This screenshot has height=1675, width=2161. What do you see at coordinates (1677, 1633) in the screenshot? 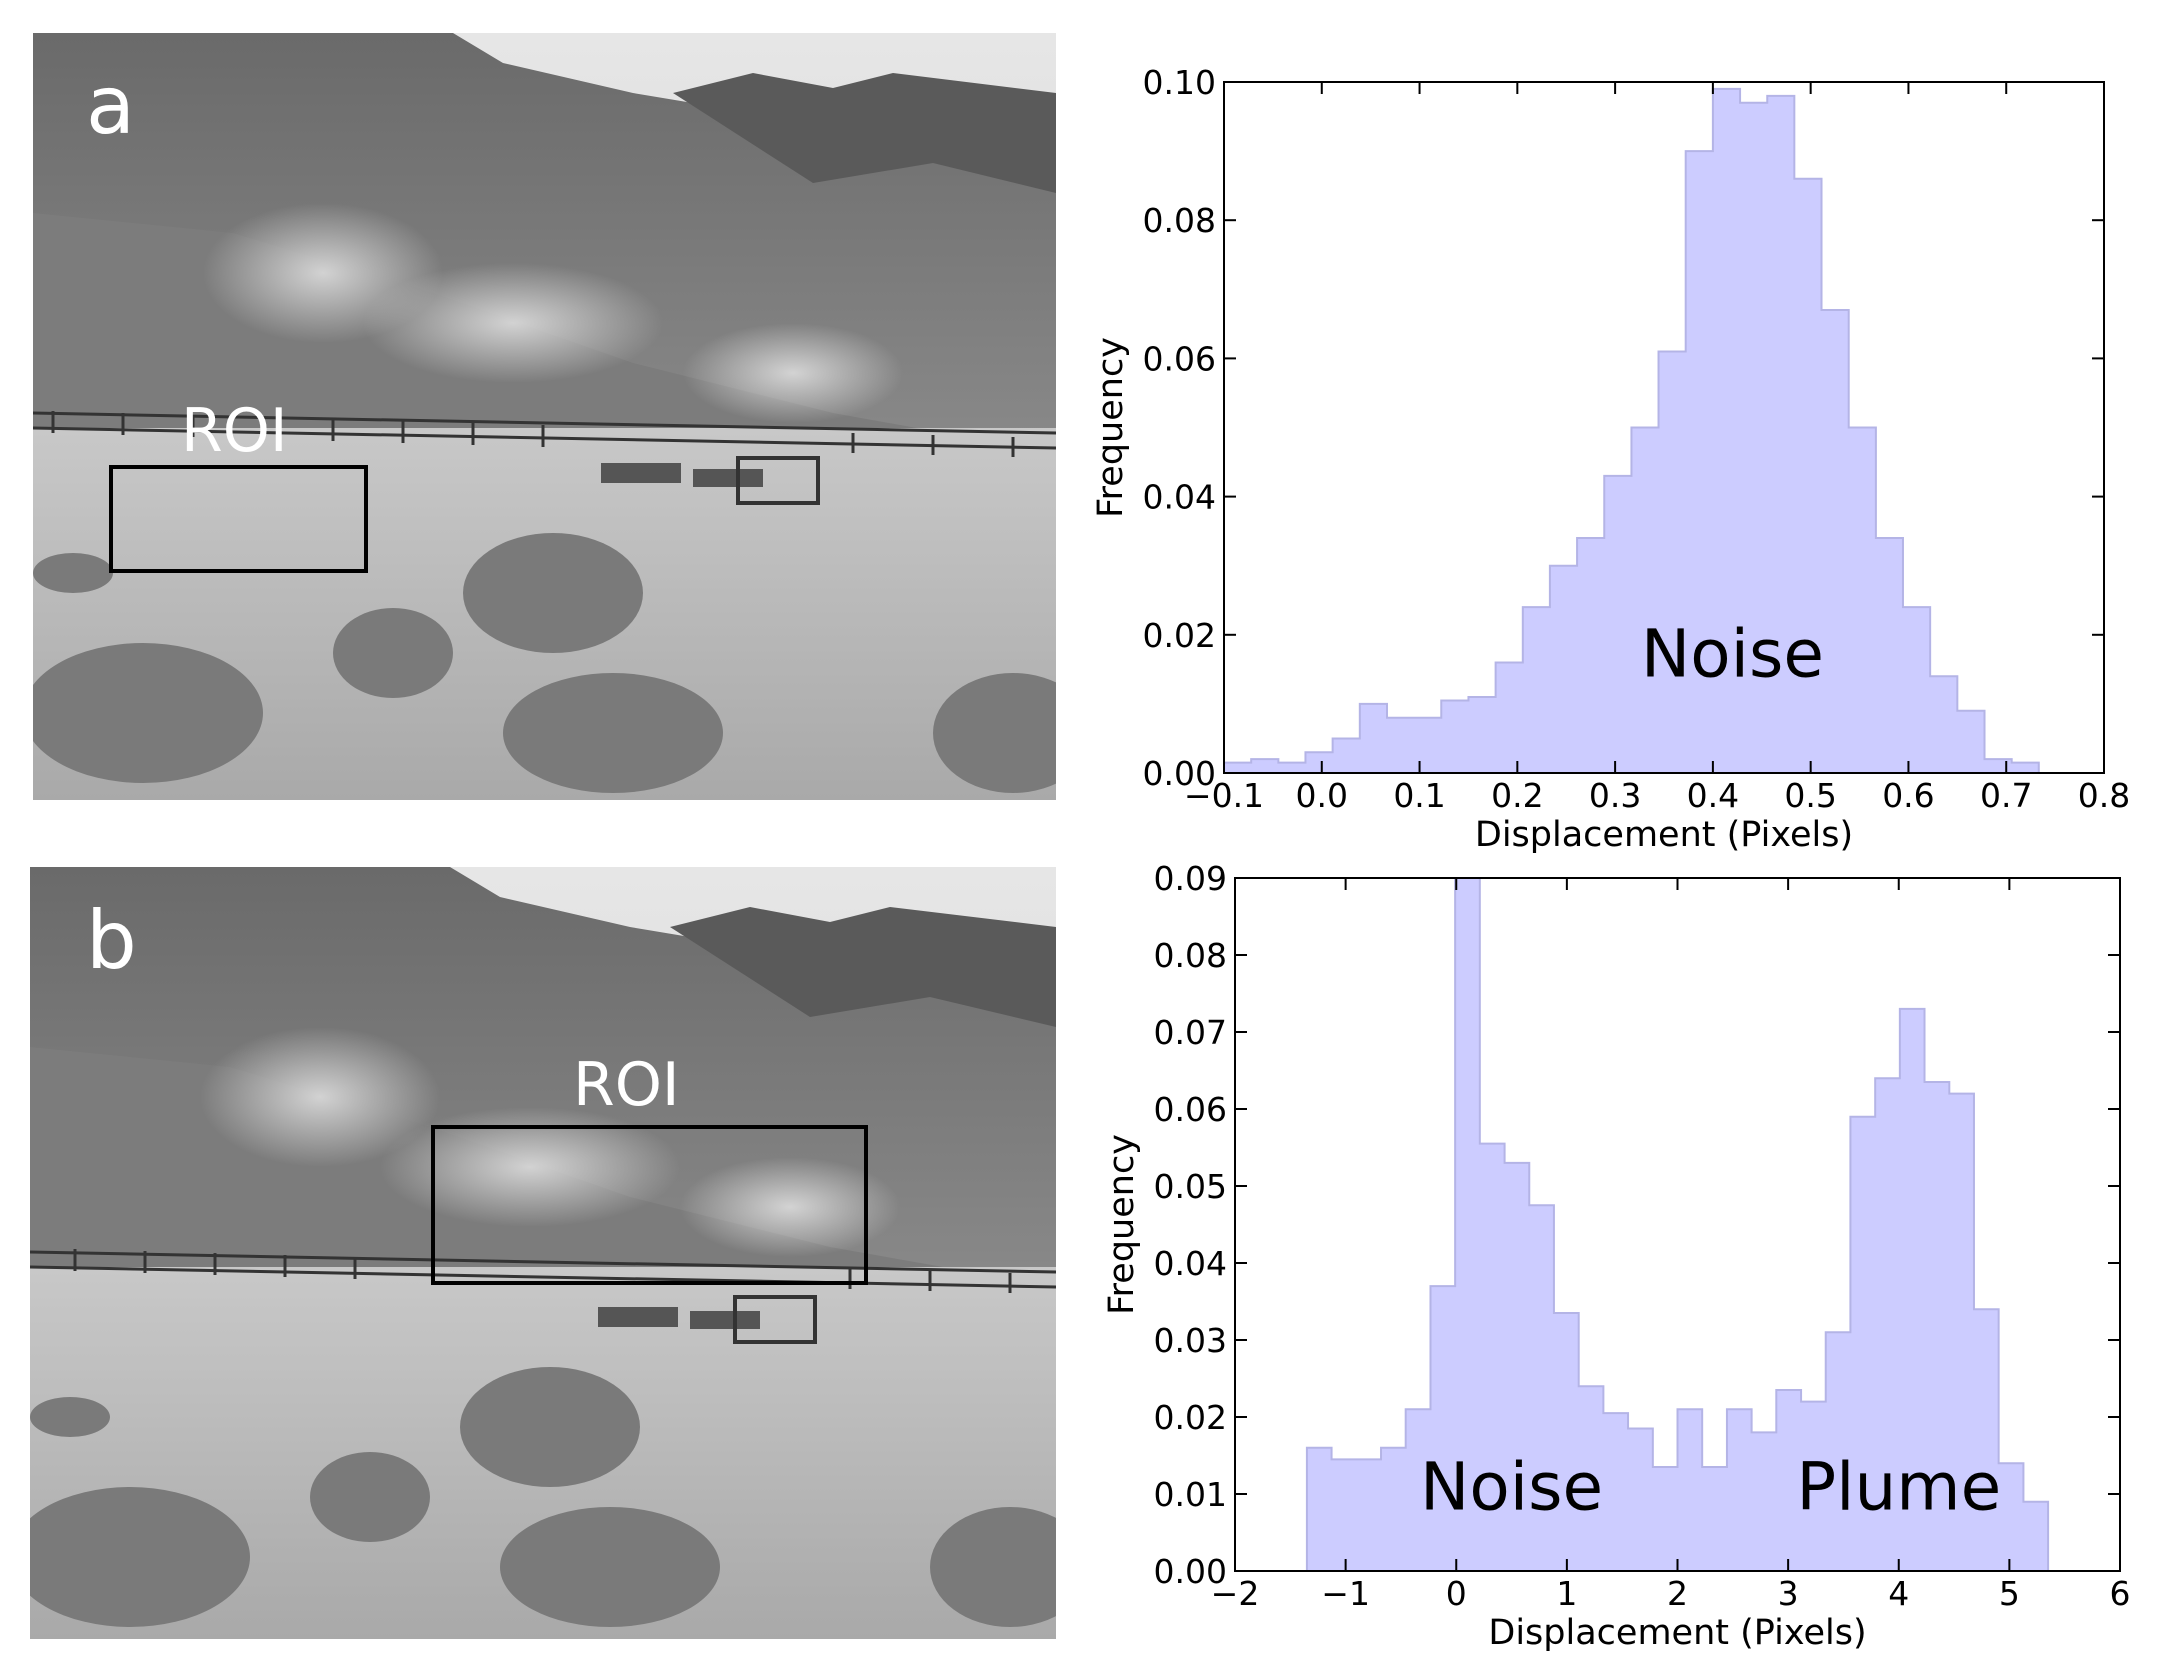
I see `histogram-b-xlabel: Displacement (Pixels)` at bounding box center [1677, 1633].